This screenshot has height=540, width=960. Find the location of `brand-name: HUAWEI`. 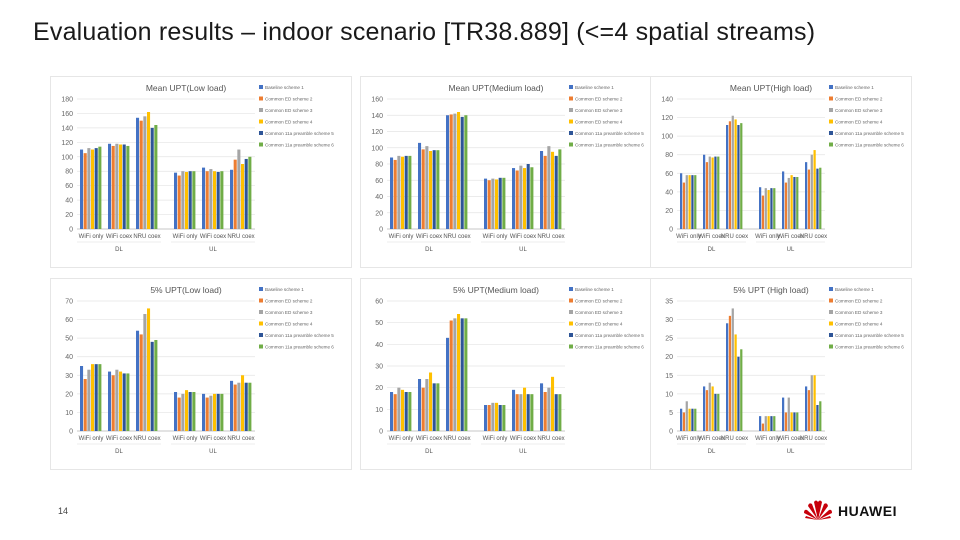

brand-name: HUAWEI is located at coordinates (867, 511).